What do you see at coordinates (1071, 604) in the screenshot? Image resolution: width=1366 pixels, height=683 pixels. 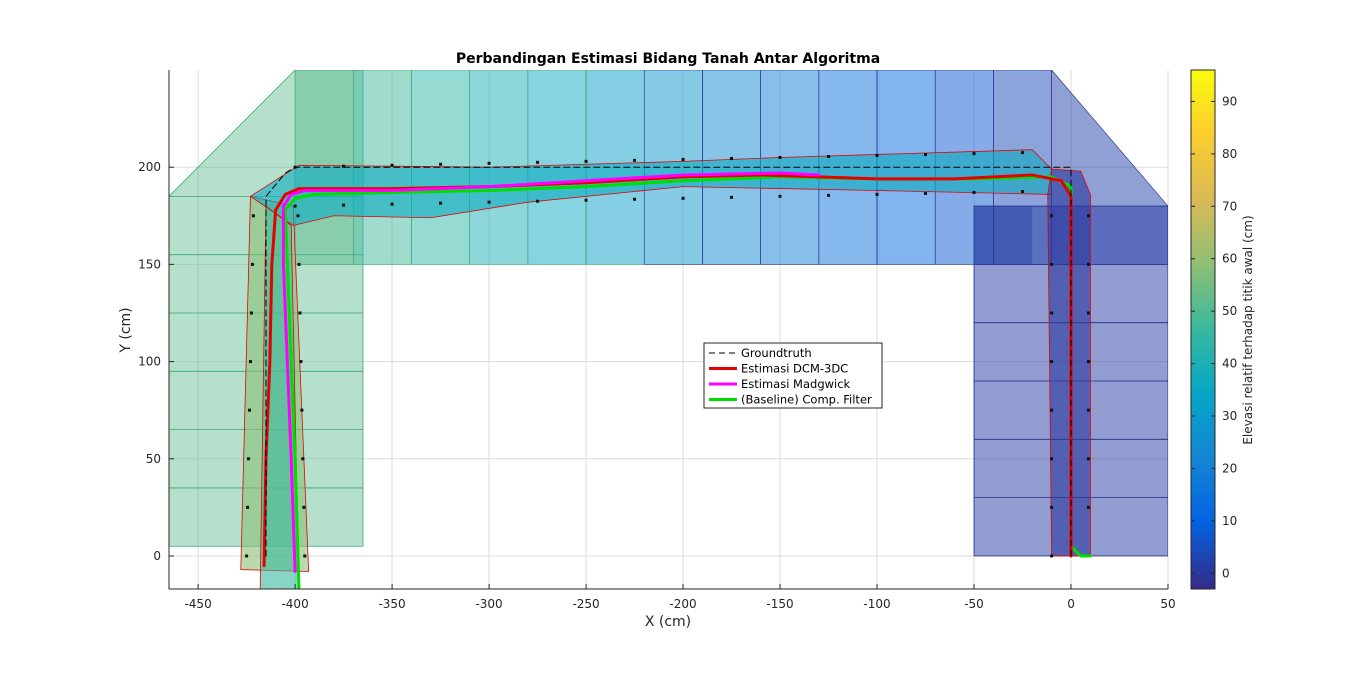 I see `x-tick-label: 0` at bounding box center [1071, 604].